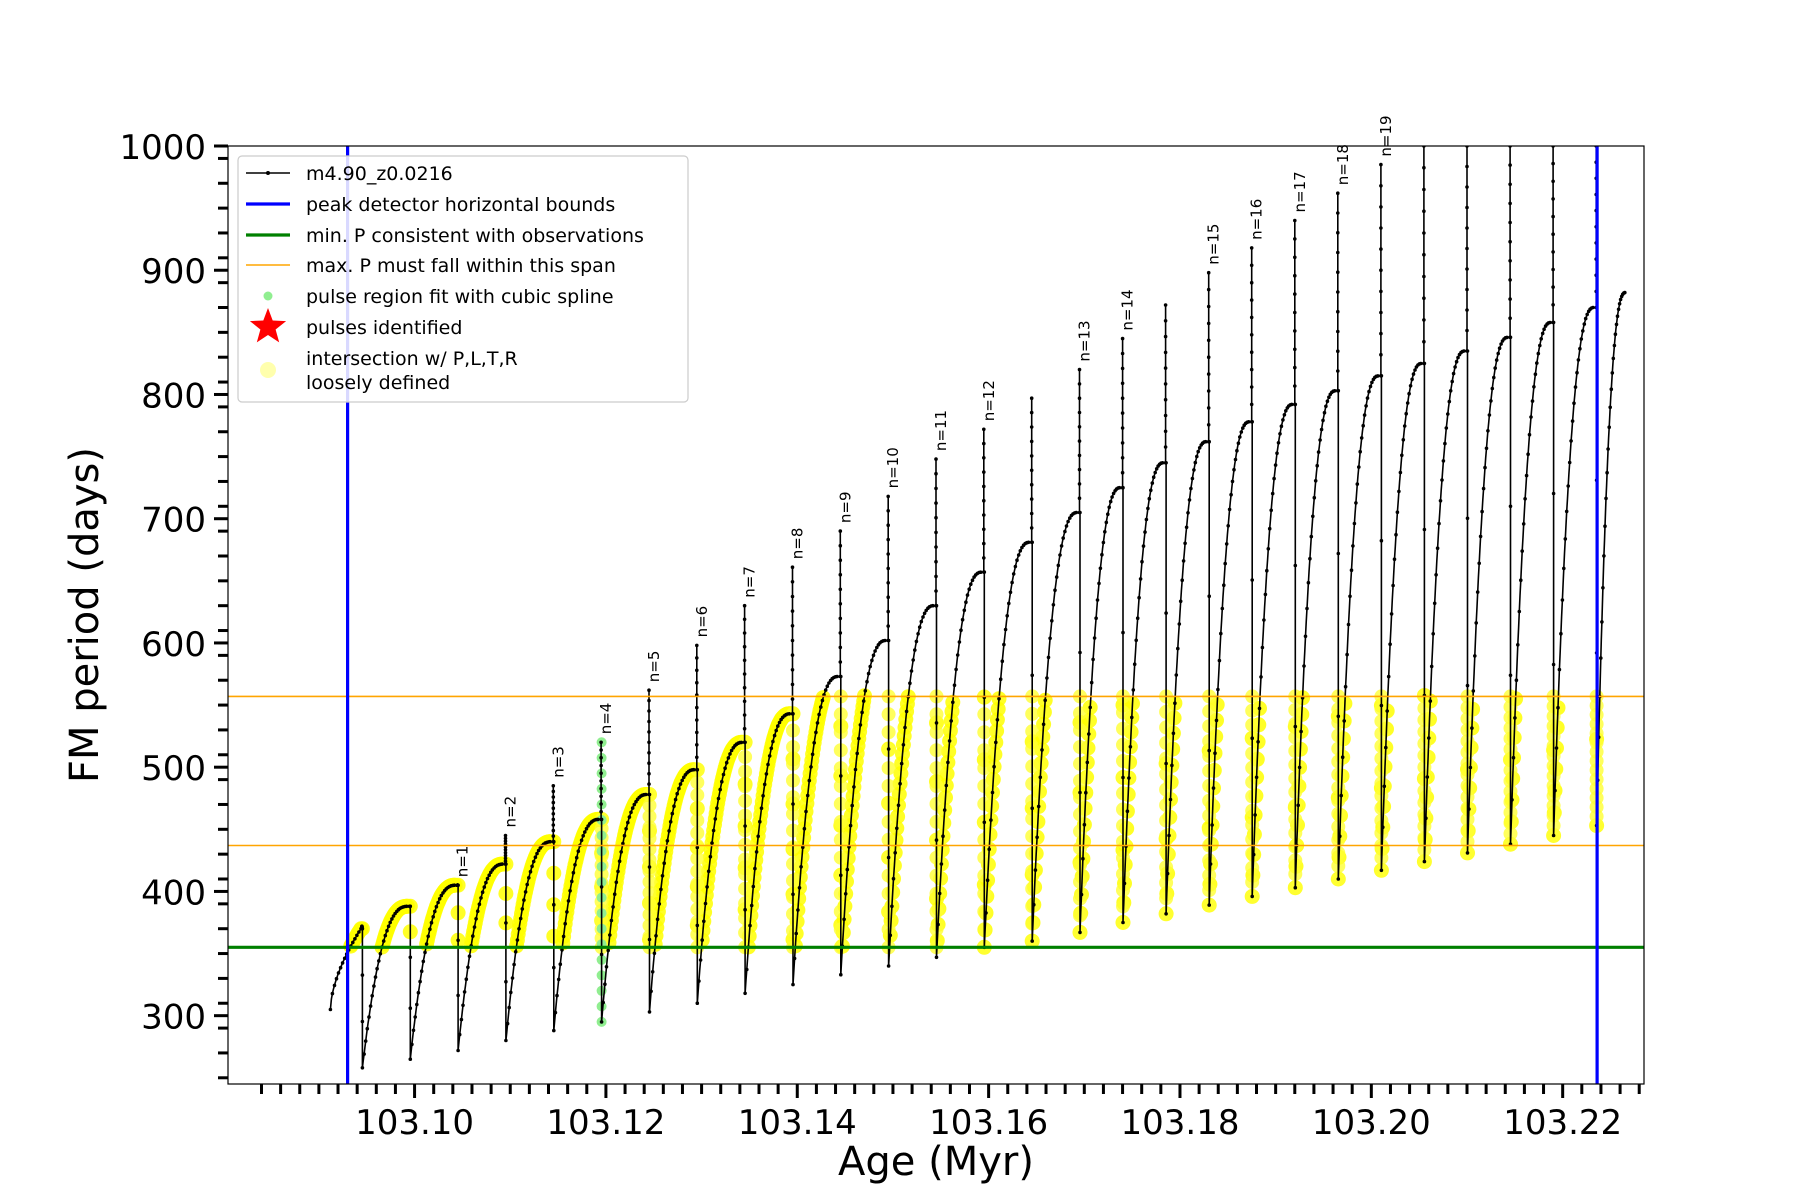 Image resolution: width=1800 pixels, height=1200 pixels. Describe the element at coordinates (1371, 1123) in the screenshot. I see `x-tick-label: 103.20` at that location.